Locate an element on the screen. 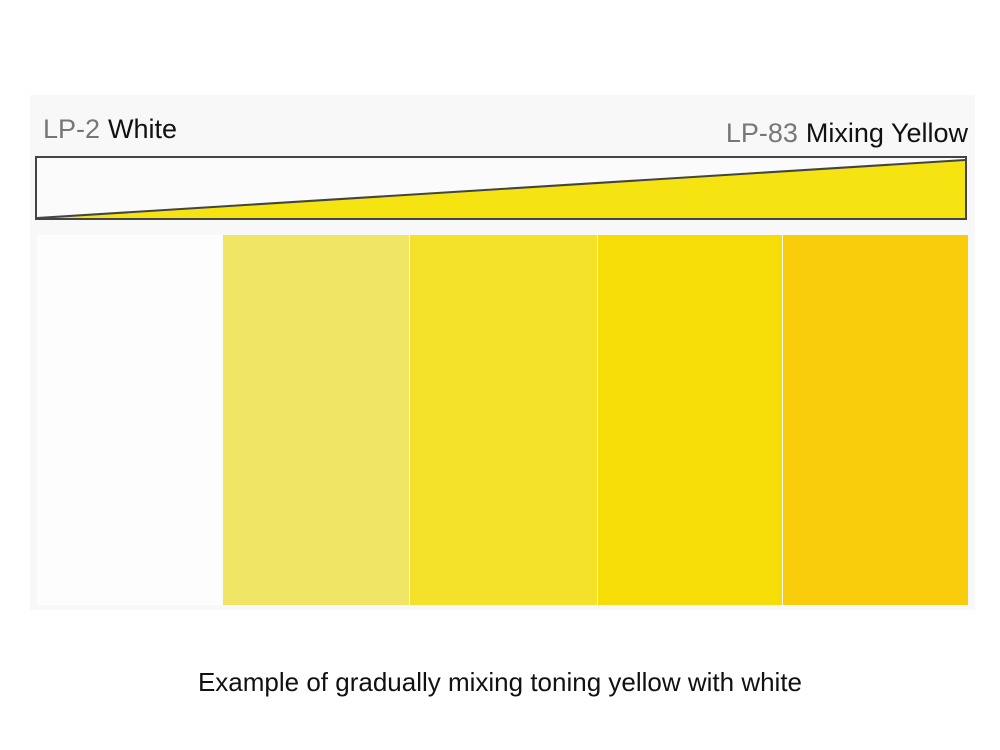 The height and width of the screenshot is (750, 1000). paint-code: LP-83 is located at coordinates (761, 133).